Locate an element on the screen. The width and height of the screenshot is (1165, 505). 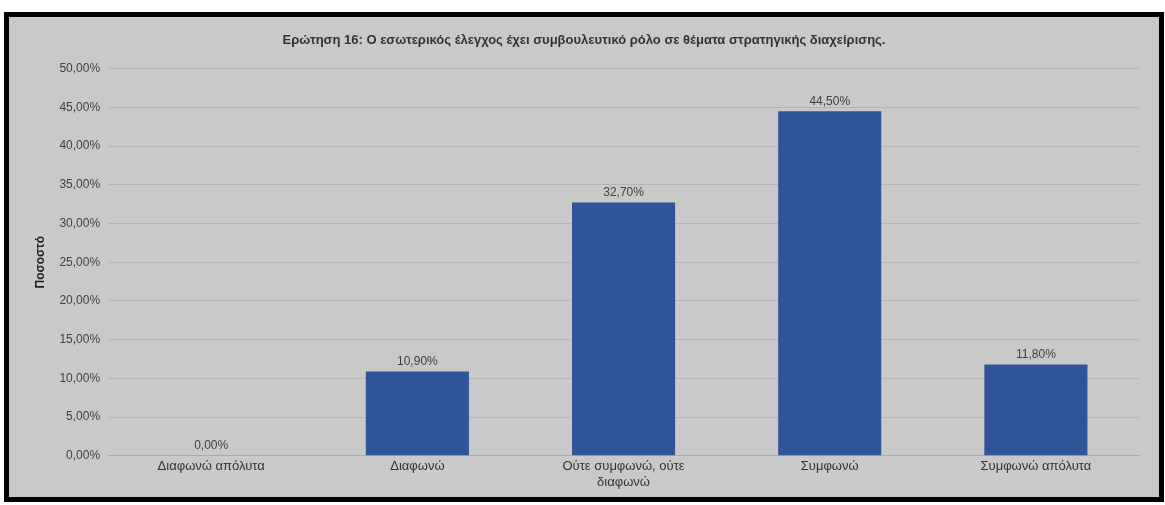
y-tick-label: 15,00% is located at coordinates (80, 338).